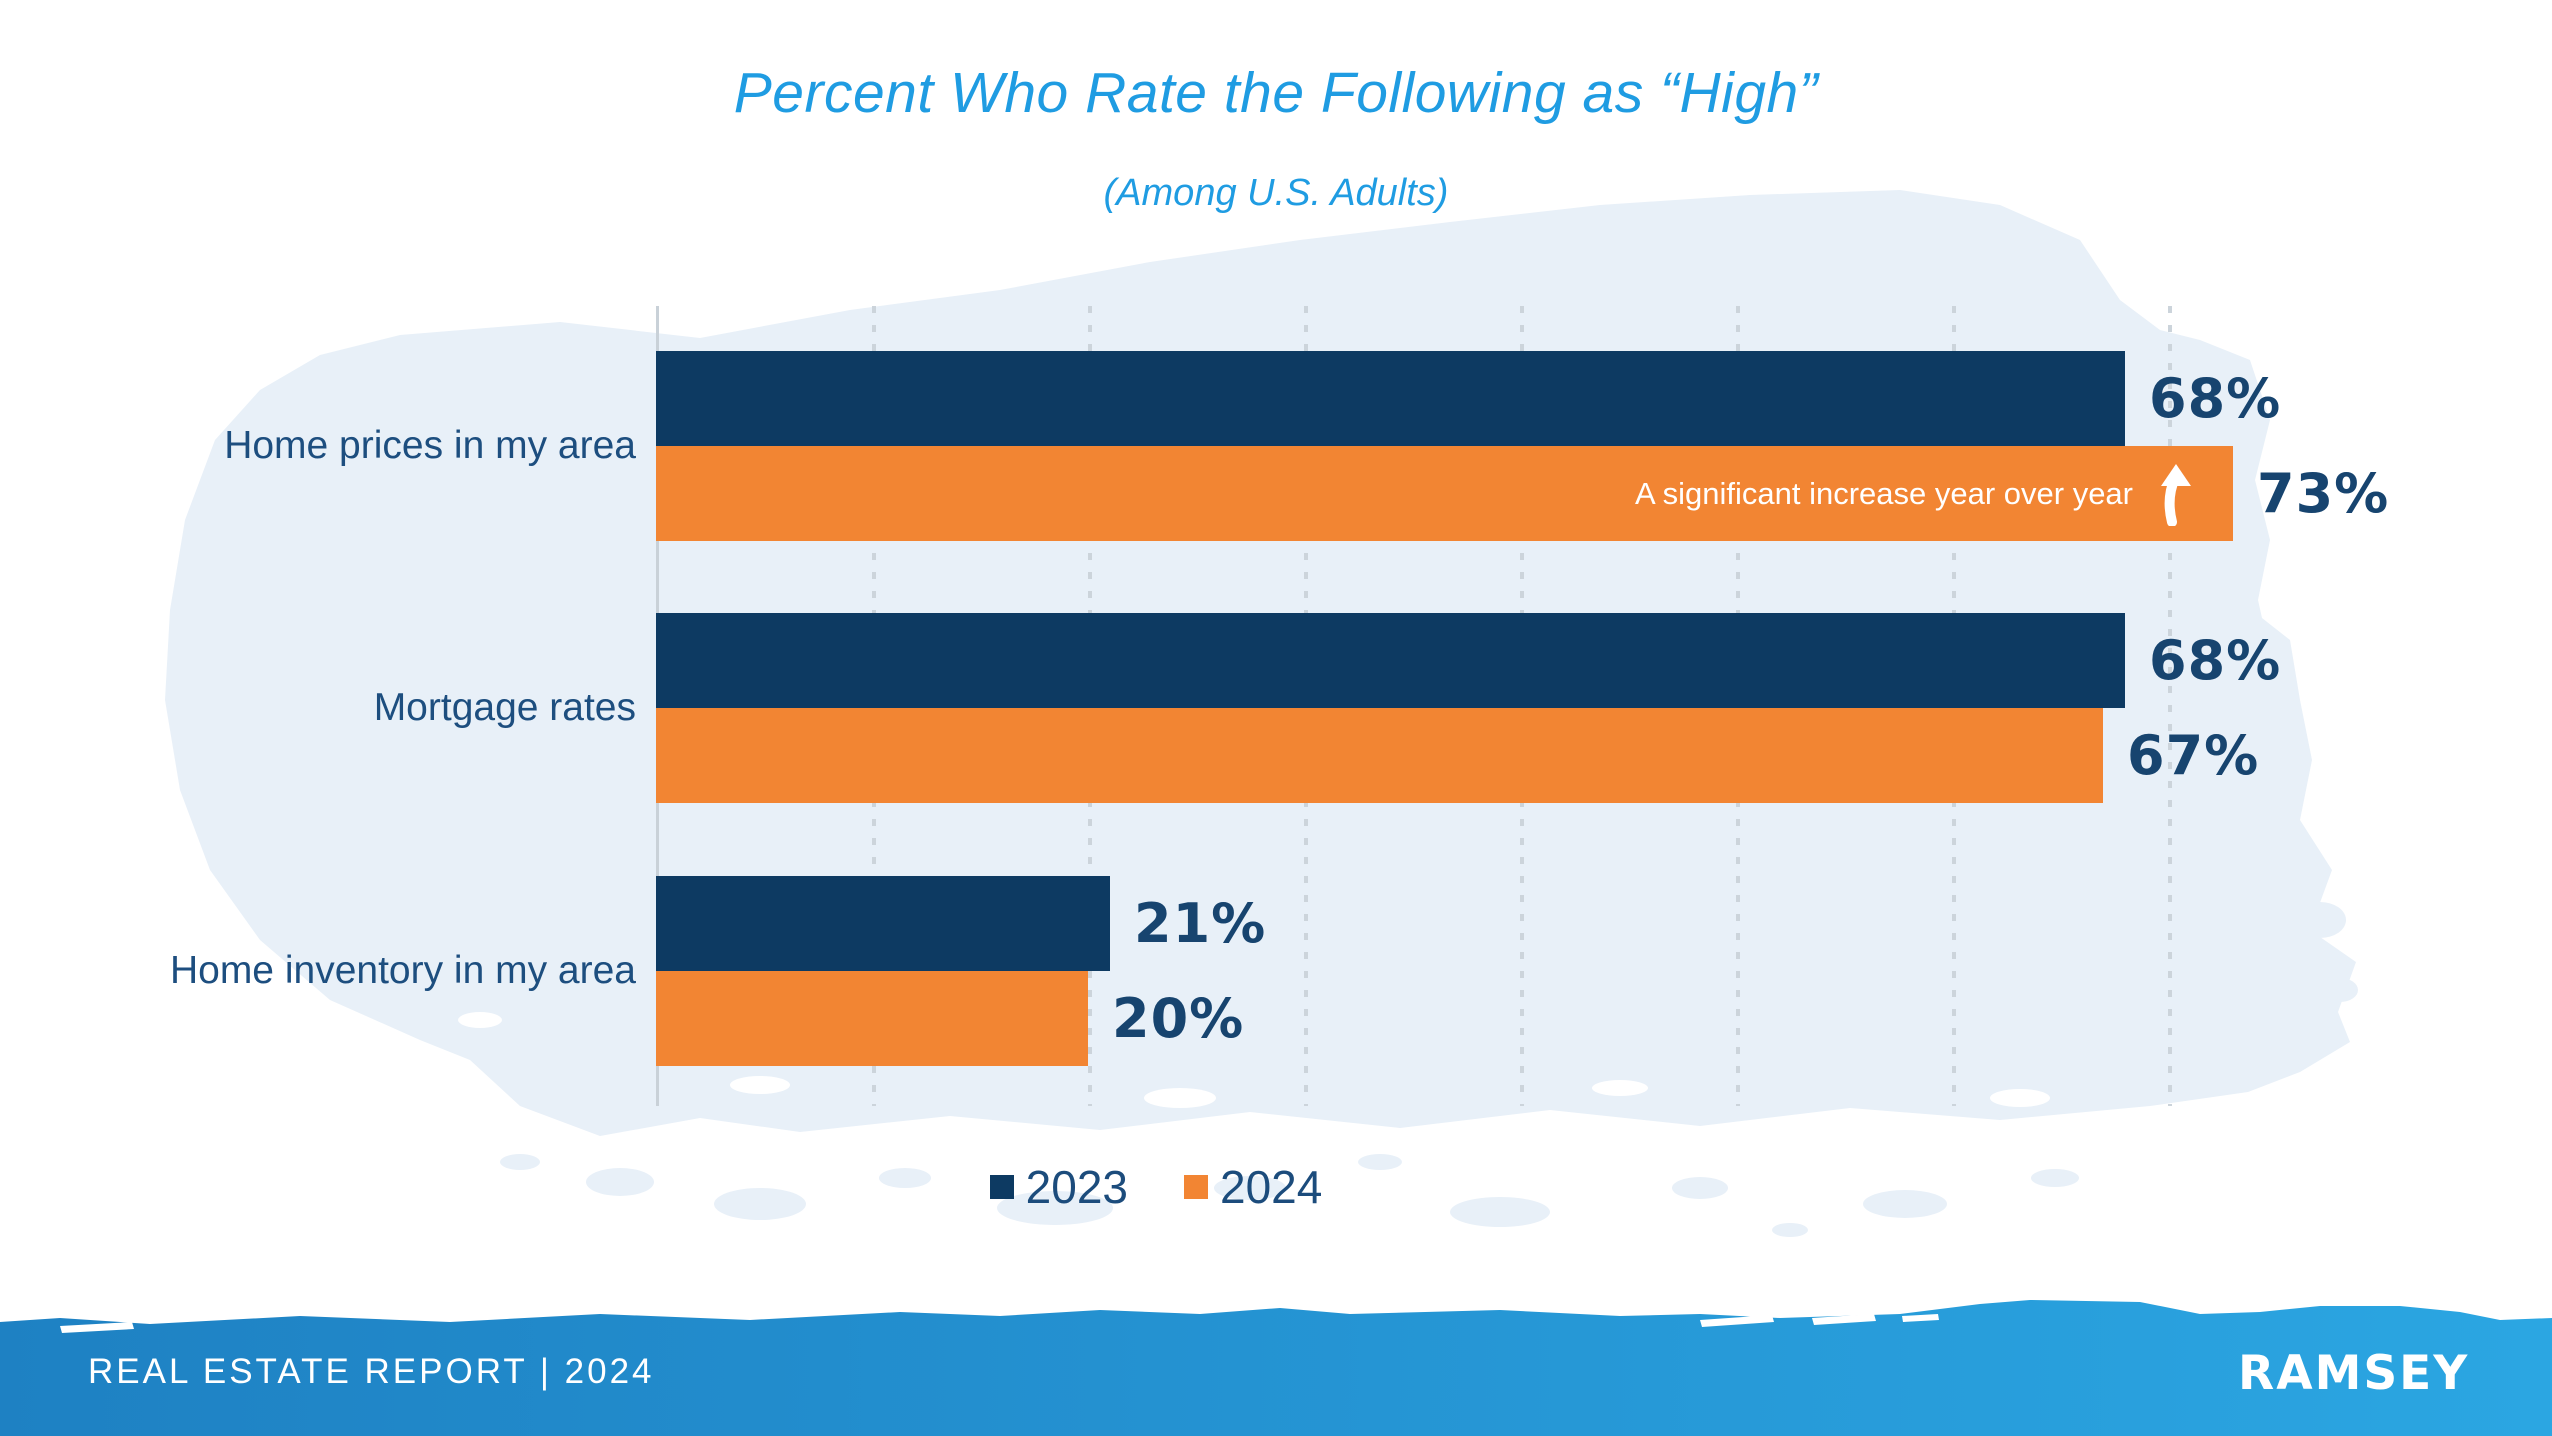 The height and width of the screenshot is (1436, 2552). I want to click on annotation: A significant increase year over year, so click(1916, 493).